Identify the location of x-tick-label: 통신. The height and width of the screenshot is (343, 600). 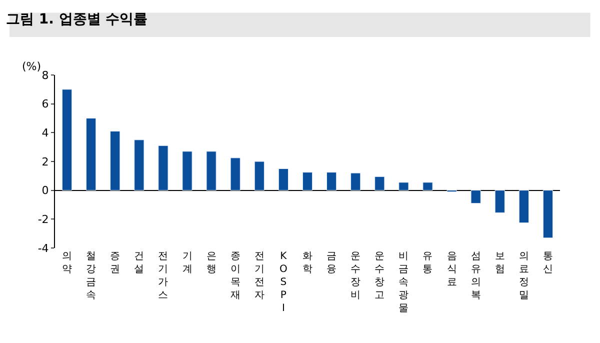
(547, 263).